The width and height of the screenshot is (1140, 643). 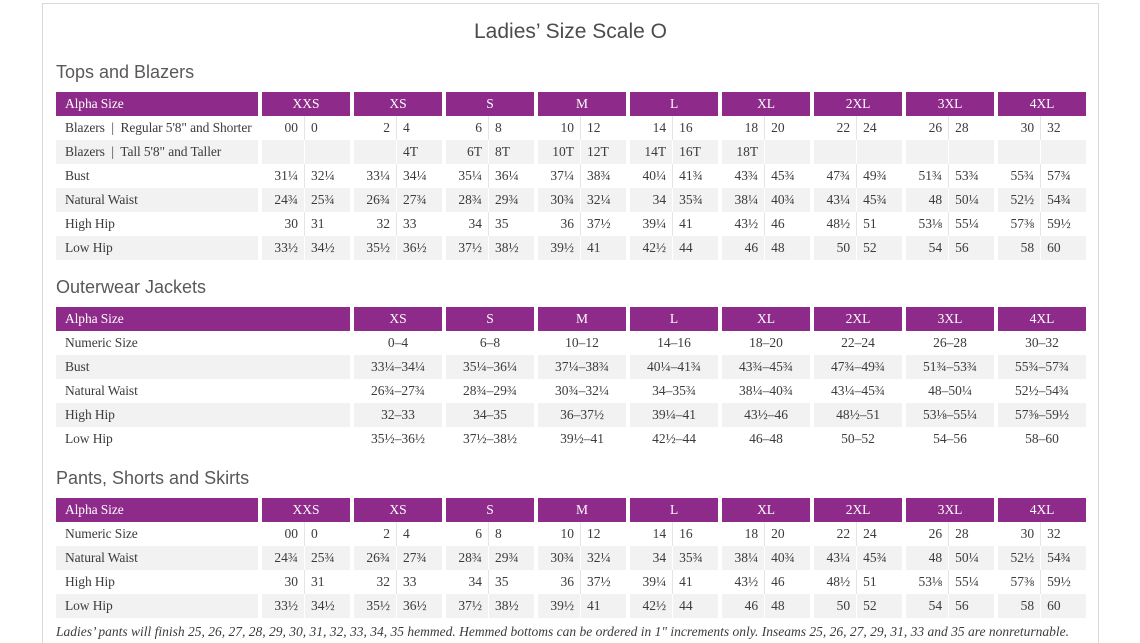 I want to click on size-value-cell: 32¼, so click(x=603, y=200).